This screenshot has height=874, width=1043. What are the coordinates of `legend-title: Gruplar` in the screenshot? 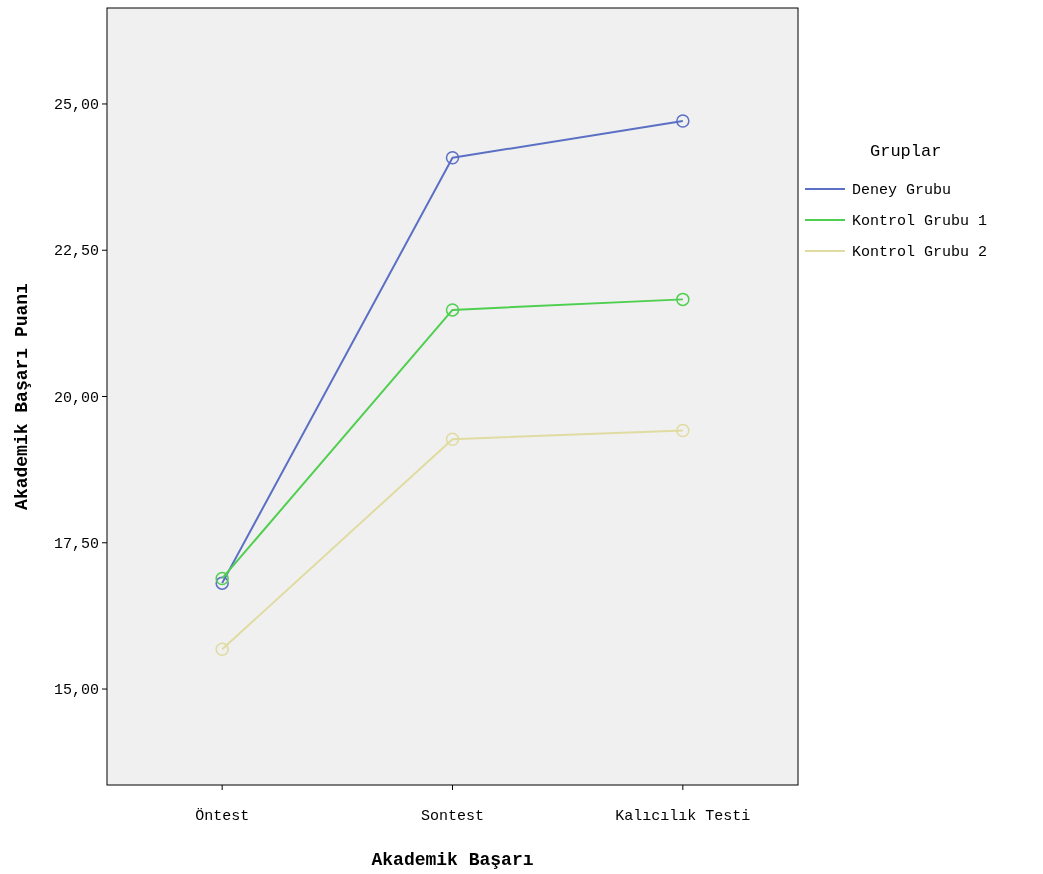 It's located at (906, 151).